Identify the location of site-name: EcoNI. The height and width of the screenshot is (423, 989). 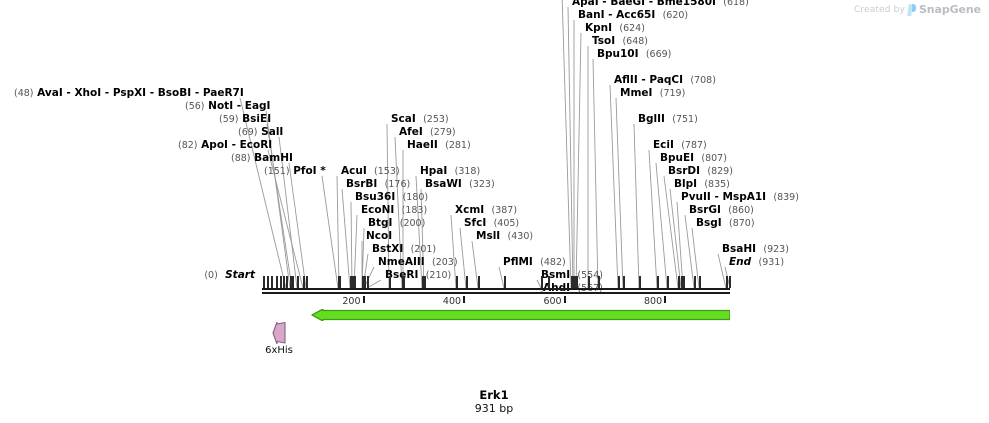
(378, 210).